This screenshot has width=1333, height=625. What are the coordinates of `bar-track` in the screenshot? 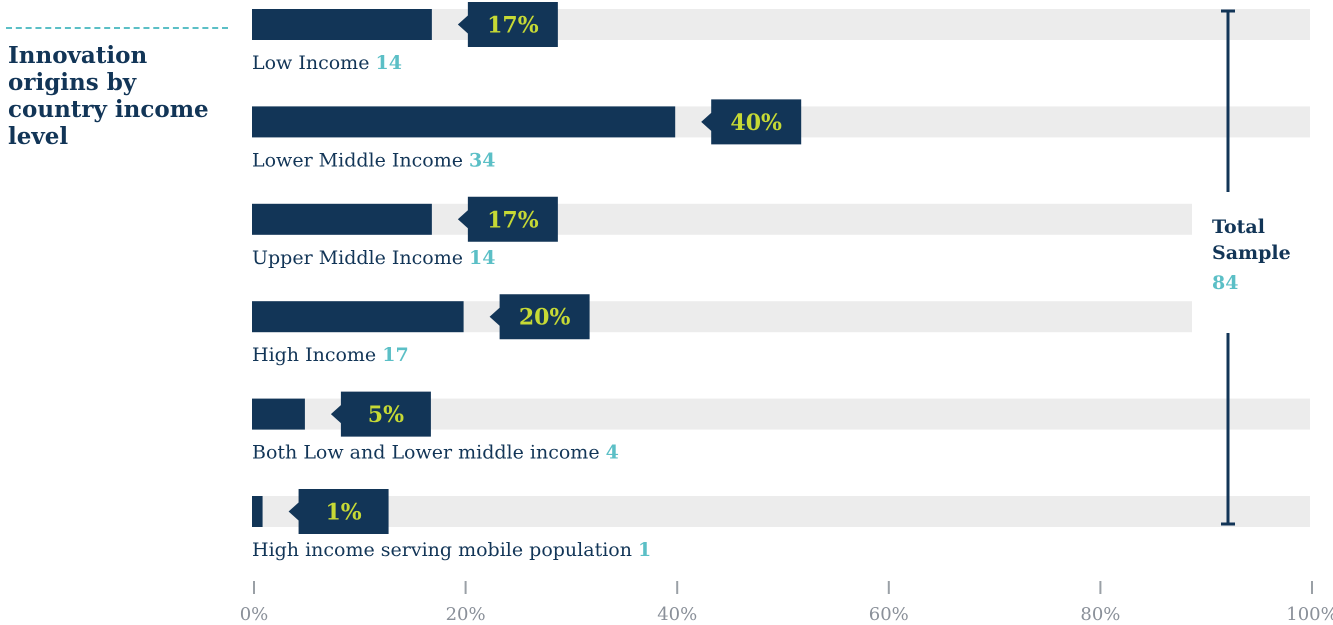 It's located at (781, 511).